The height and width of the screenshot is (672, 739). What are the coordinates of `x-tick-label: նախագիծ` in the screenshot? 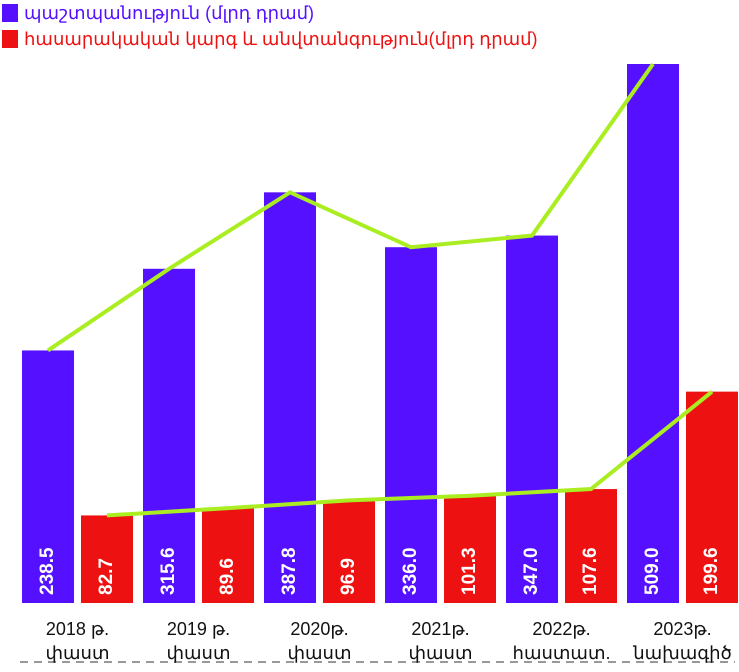 It's located at (682, 653).